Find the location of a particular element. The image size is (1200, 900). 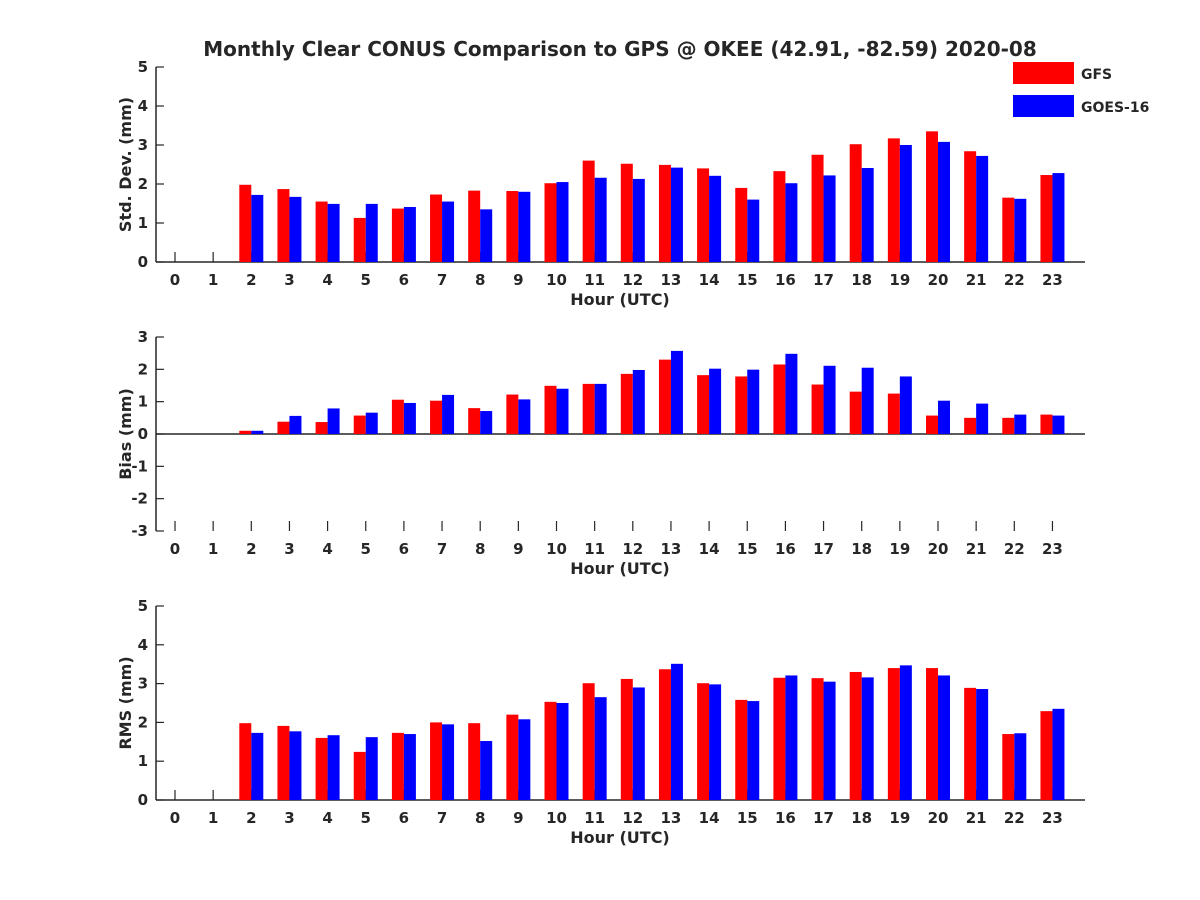

x-tick-label: 1 is located at coordinates (213, 818).